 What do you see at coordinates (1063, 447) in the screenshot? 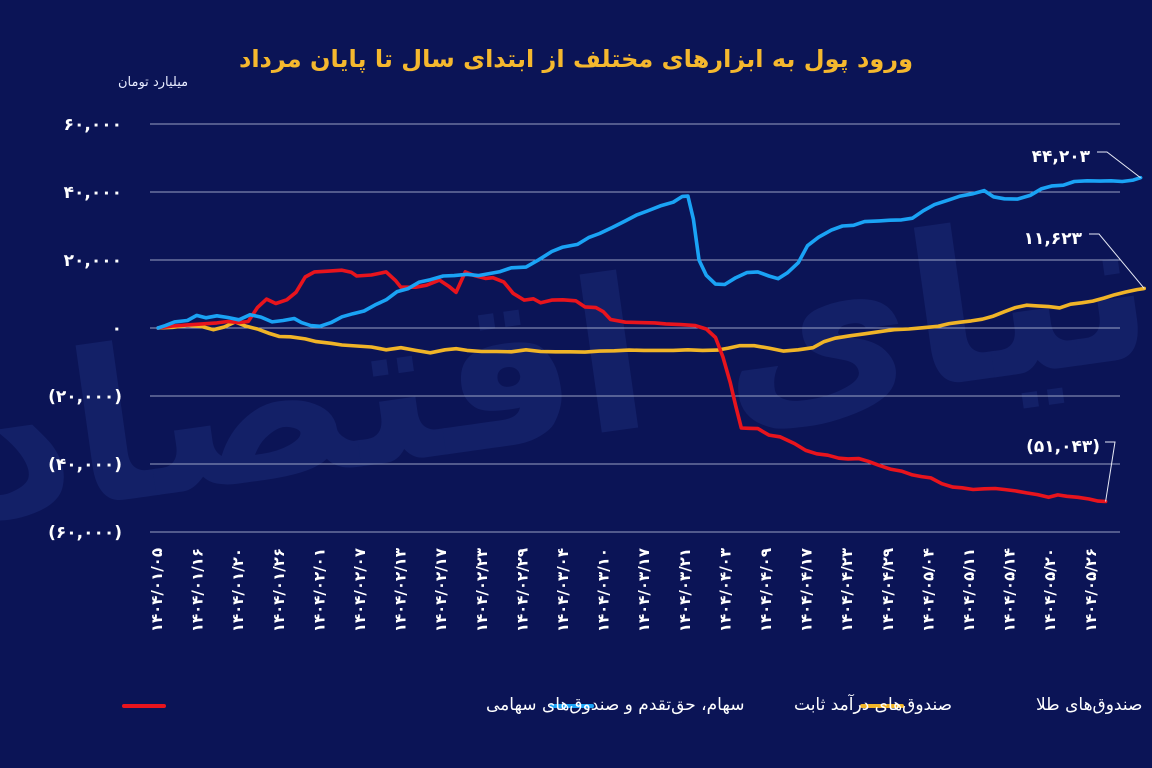
I see `end-value-label: (۵۱,۰۴۳)` at bounding box center [1063, 447].